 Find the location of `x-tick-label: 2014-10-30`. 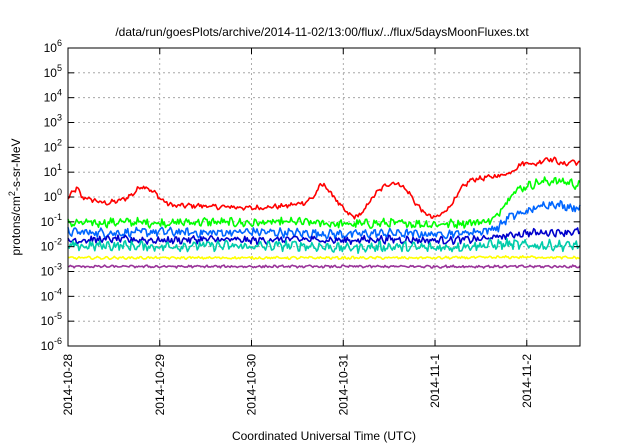

x-tick-label: 2014-10-30 is located at coordinates (252, 385).